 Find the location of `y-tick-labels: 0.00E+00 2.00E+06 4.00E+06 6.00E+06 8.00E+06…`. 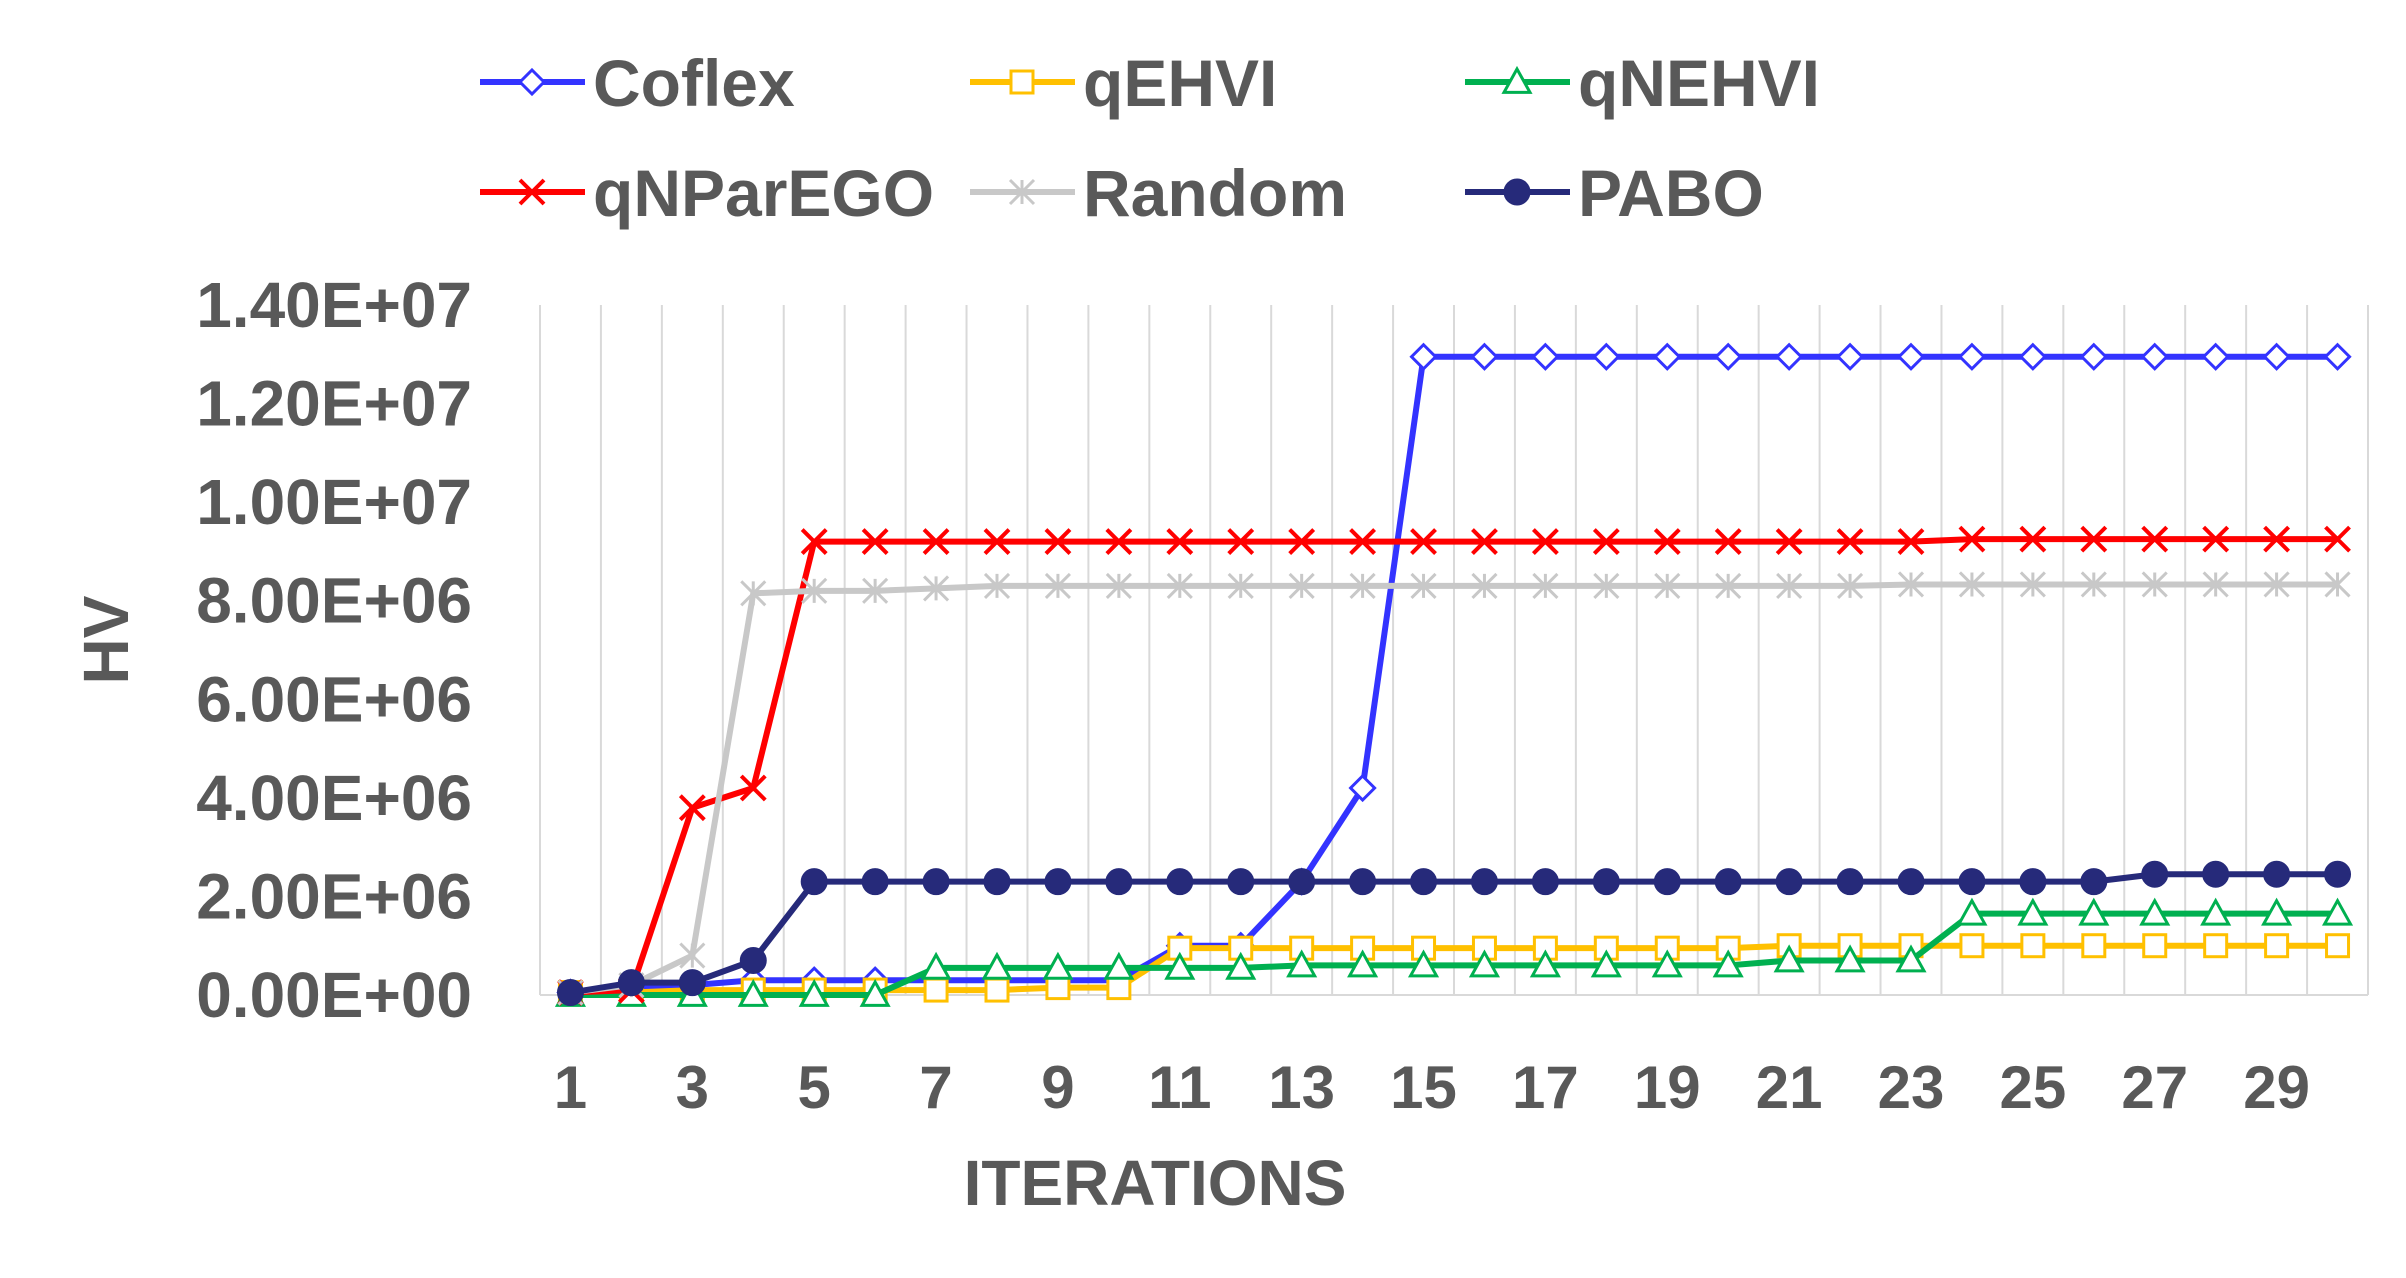

y-tick-labels: 0.00E+00 2.00E+06 4.00E+06 6.00E+06 8.00E+06… is located at coordinates (334, 650).